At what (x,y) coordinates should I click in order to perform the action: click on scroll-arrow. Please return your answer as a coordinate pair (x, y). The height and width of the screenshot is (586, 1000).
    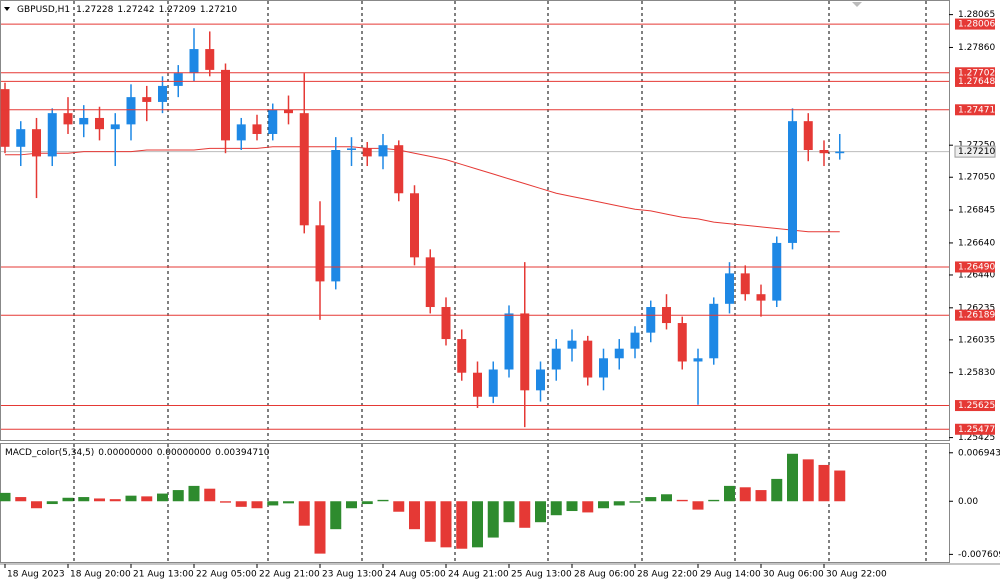
    Looking at the image, I should click on (857, 4).